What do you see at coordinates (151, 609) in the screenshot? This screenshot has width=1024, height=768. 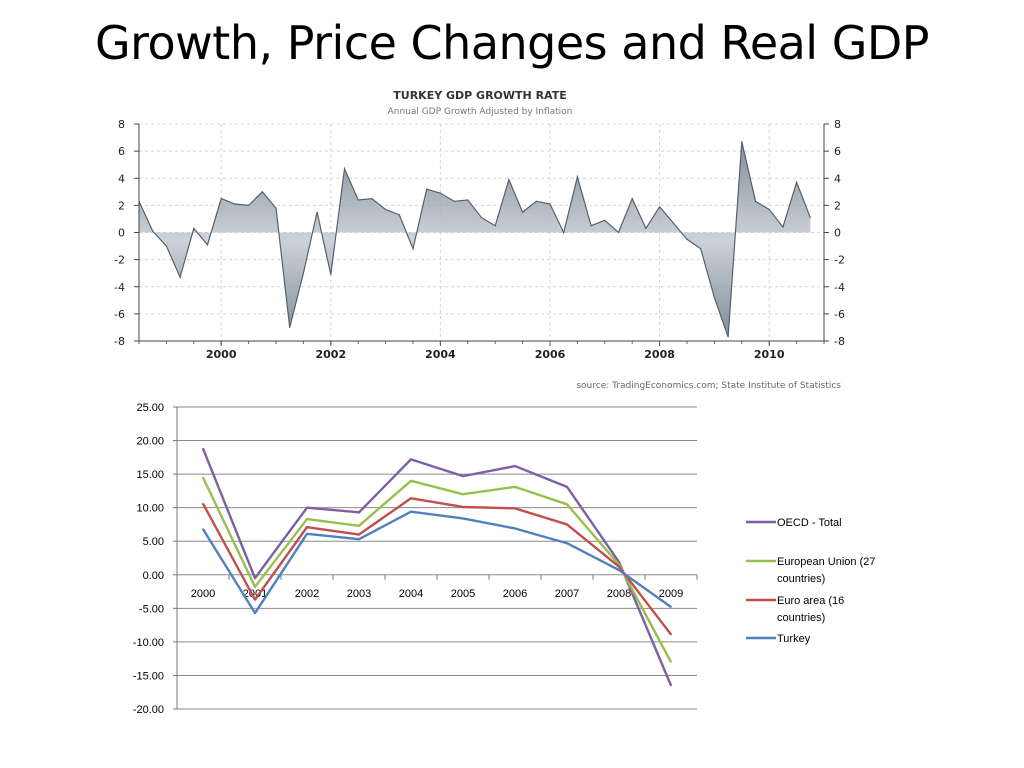 I see `y-tick-label: -5.00` at bounding box center [151, 609].